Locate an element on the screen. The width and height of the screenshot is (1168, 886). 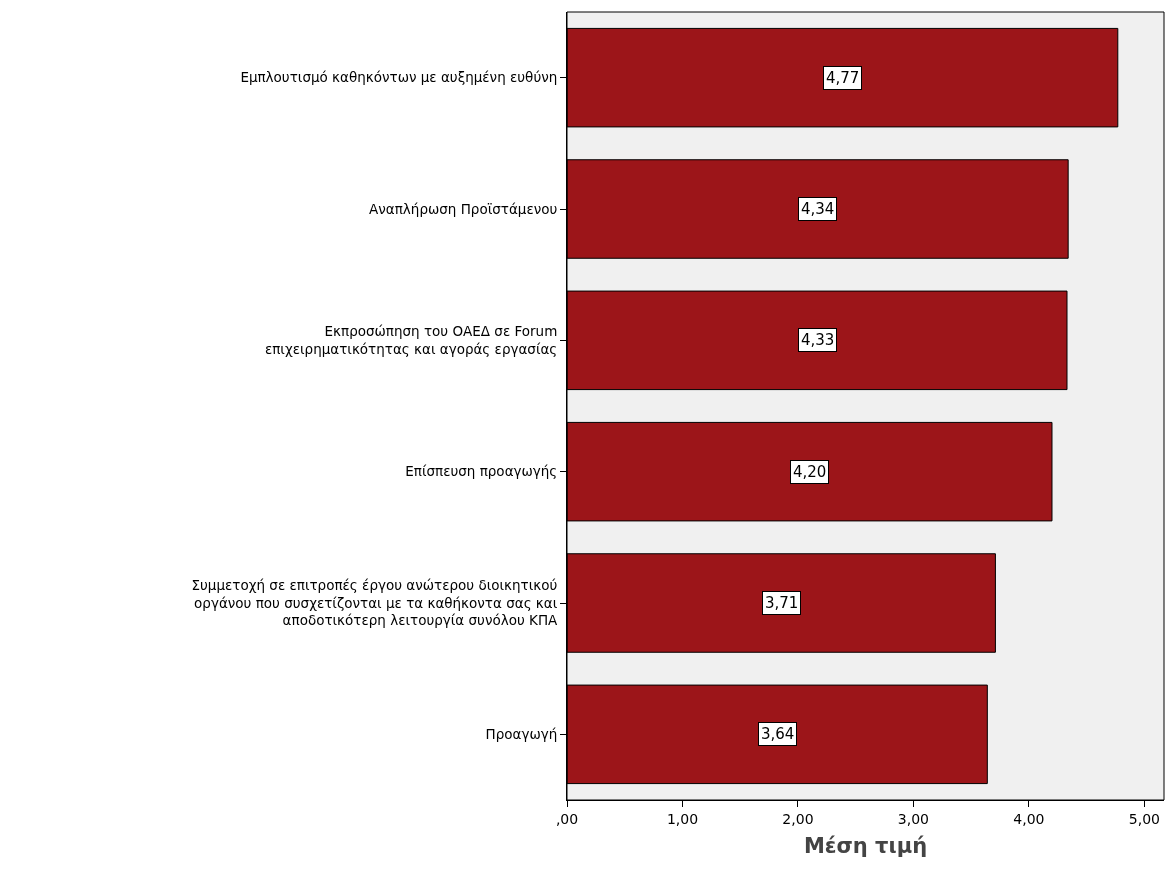
x-tick-label: 1,00 is located at coordinates (682, 818).